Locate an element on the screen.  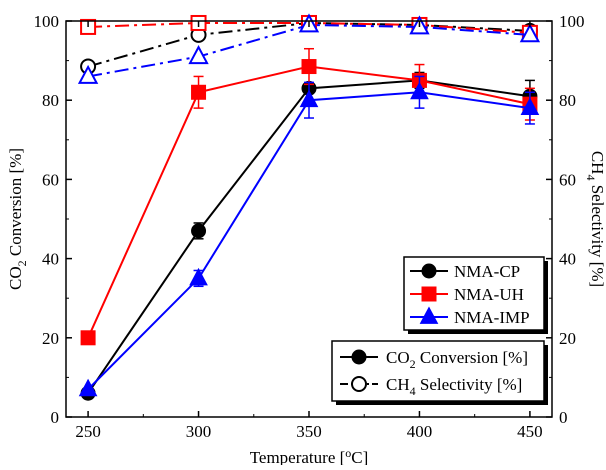
y-tick-label-left: 100 is located at coordinates (47, 21).